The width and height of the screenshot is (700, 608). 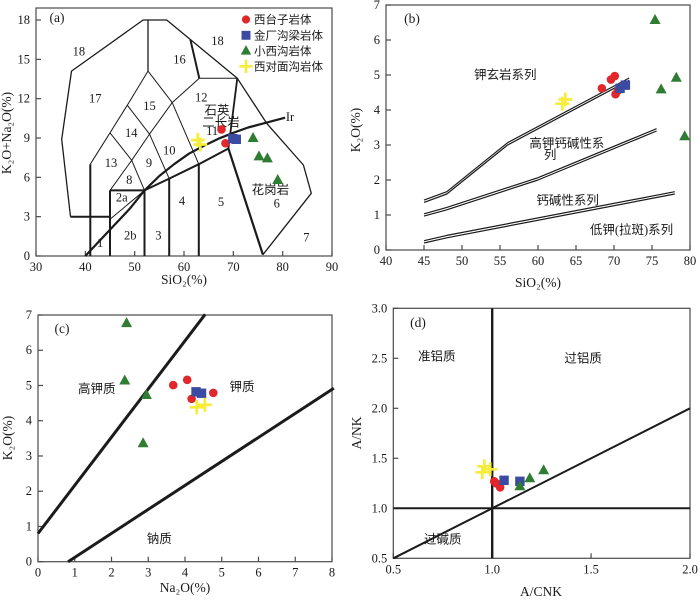 What do you see at coordinates (97, 388) in the screenshot?
I see `field-label-c: 高钾质` at bounding box center [97, 388].